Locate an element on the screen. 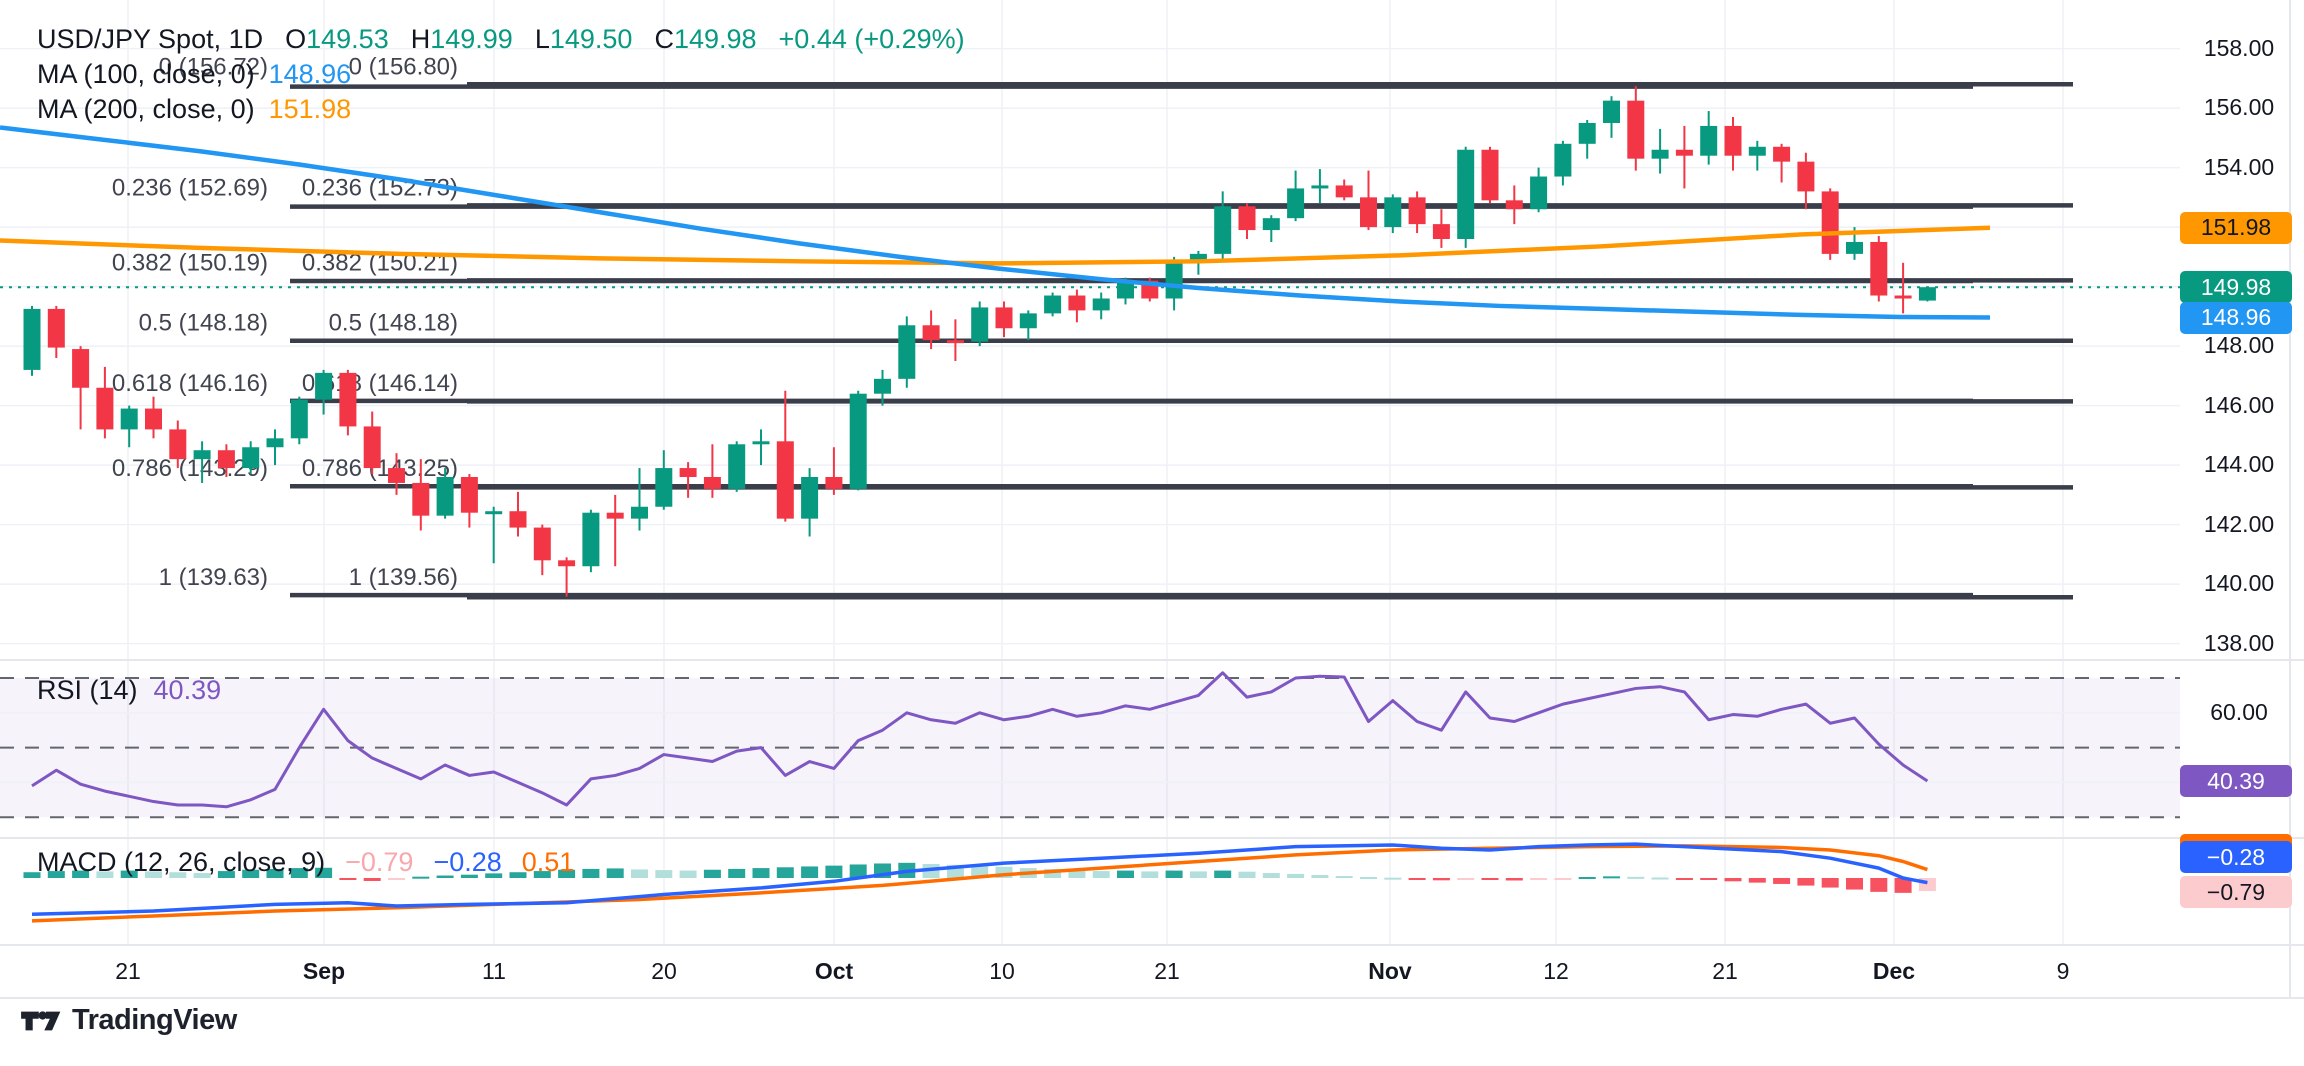 This screenshot has height=1066, width=2304. price-axis-badge: 151.98 is located at coordinates (2236, 227).